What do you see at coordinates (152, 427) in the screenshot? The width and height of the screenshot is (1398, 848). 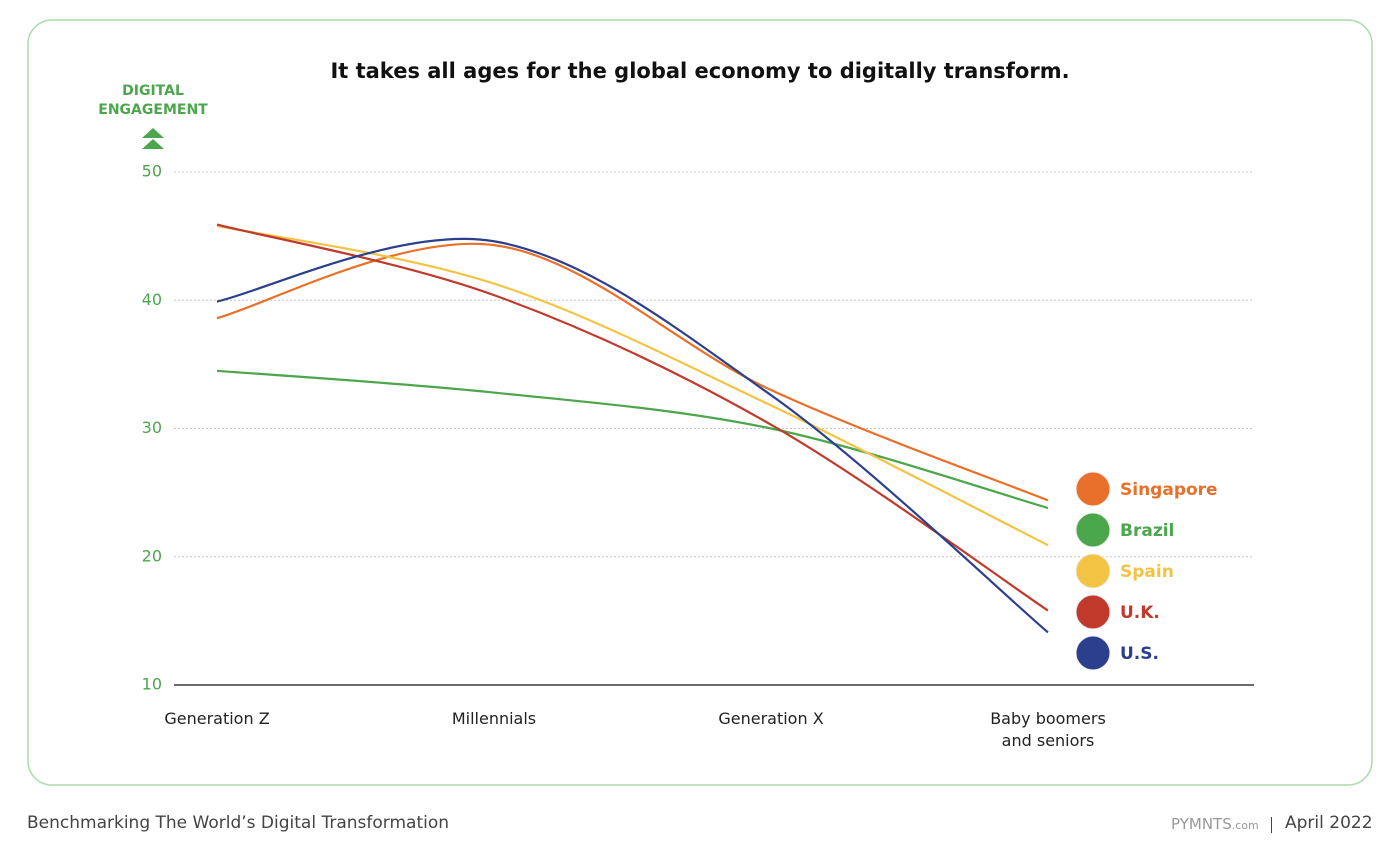 I see `y-tick-label: 30` at bounding box center [152, 427].